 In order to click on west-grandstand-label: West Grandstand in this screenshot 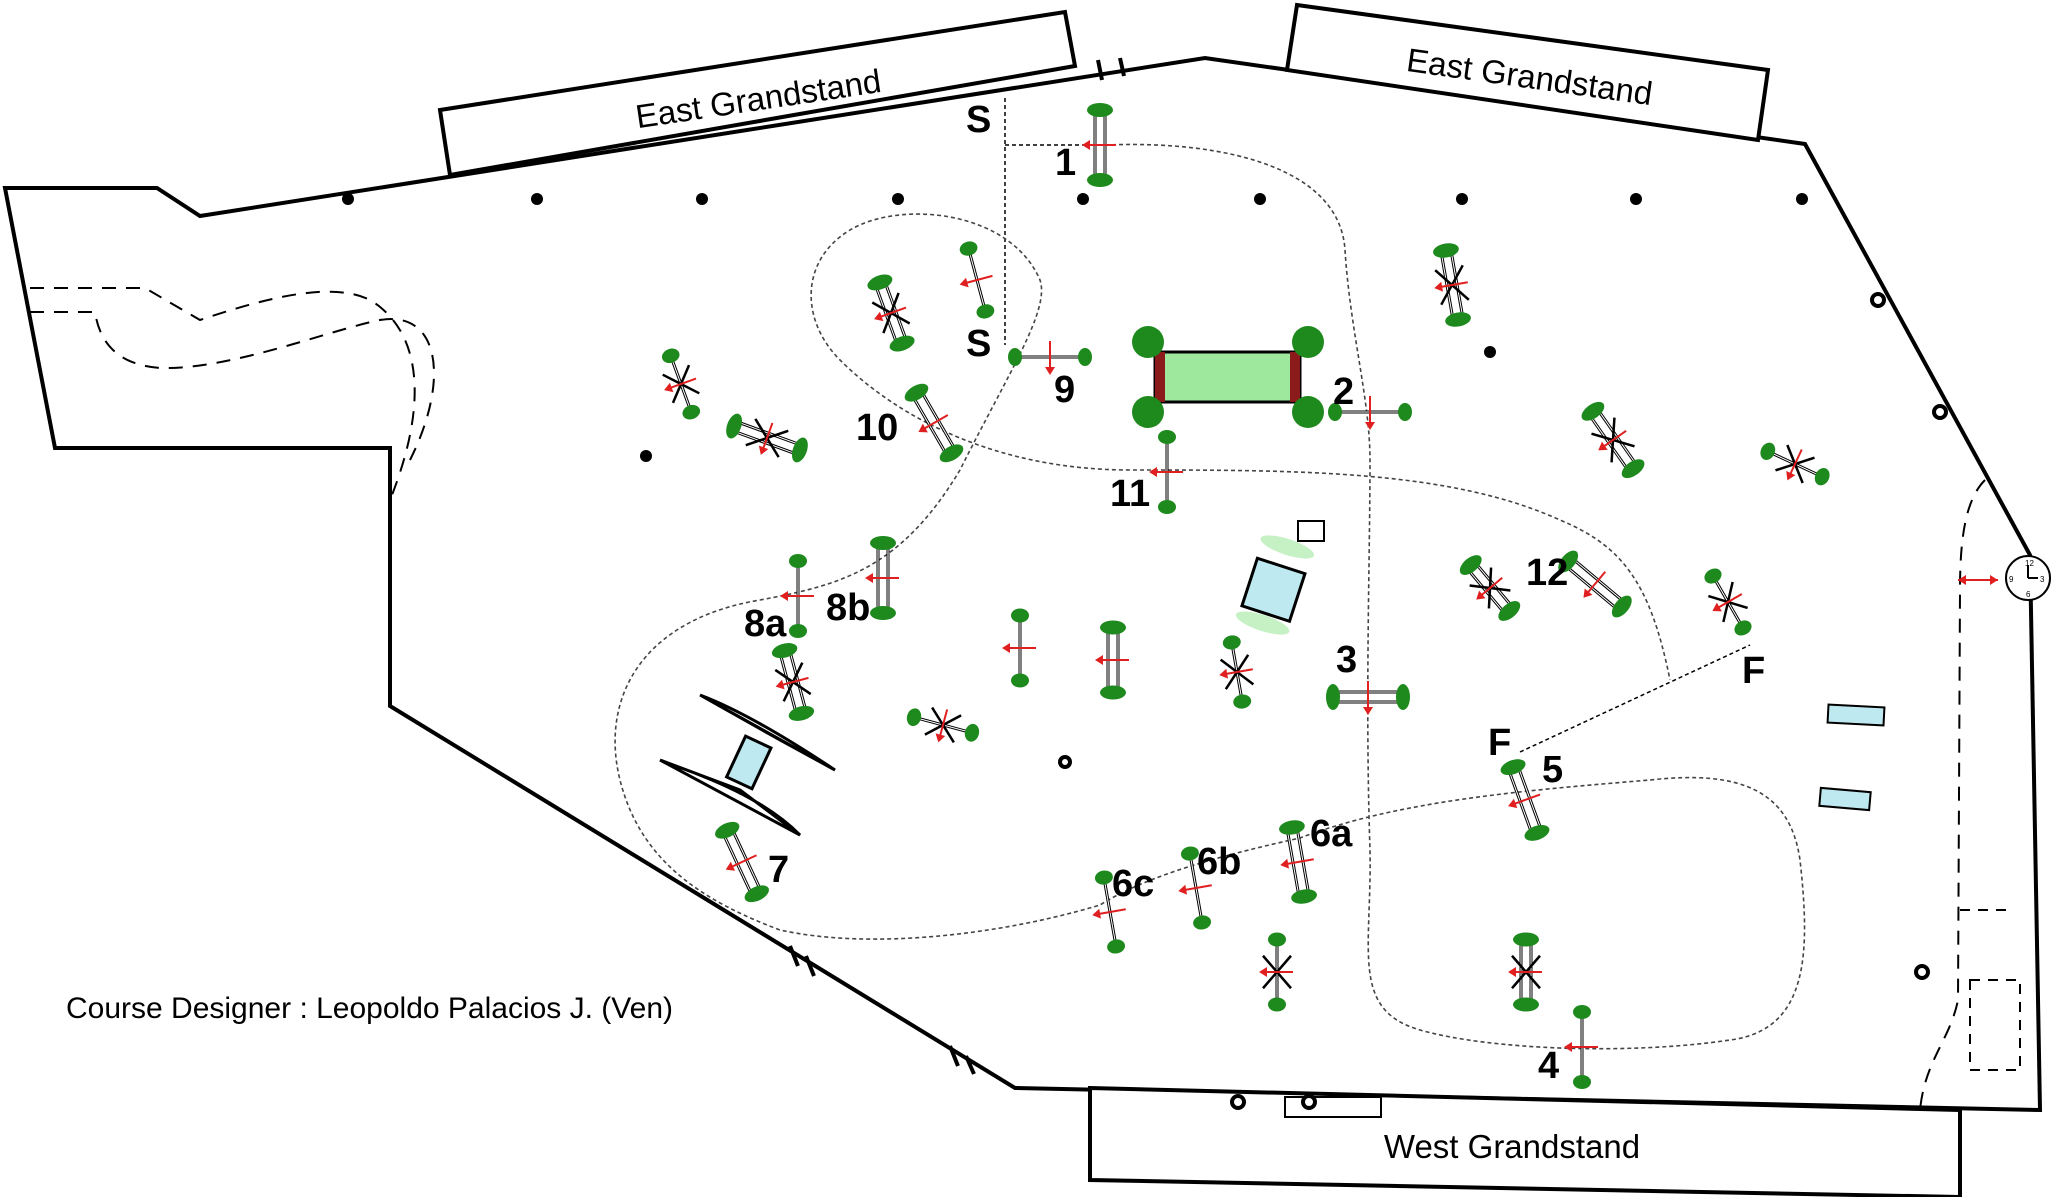, I will do `click(1512, 1146)`.